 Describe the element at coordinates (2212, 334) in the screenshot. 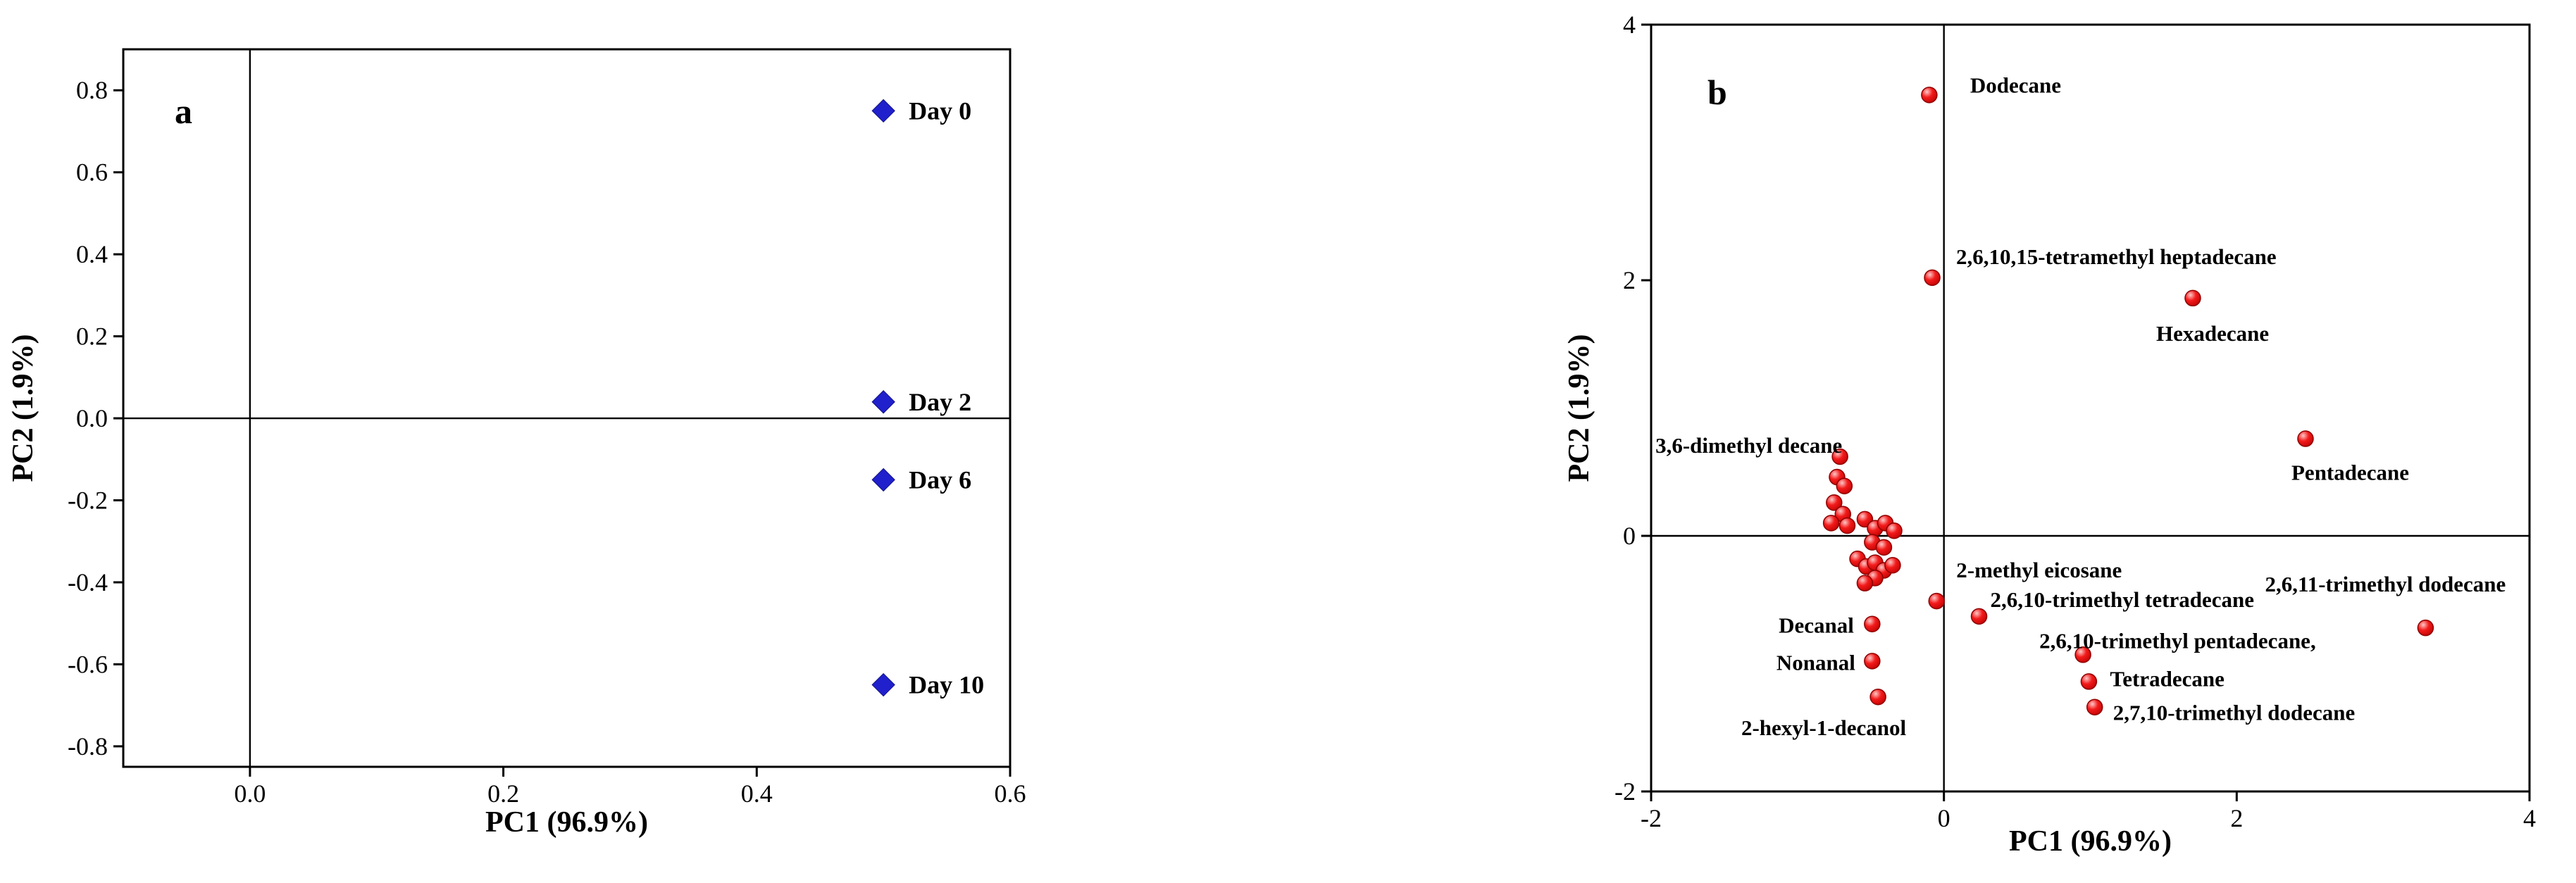

I see `data-point-label: Hexadecane` at that location.